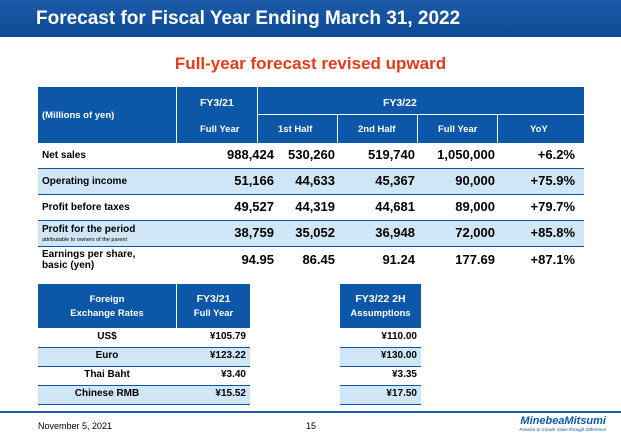  What do you see at coordinates (107, 355) in the screenshot?
I see `fx-currency: Euro` at bounding box center [107, 355].